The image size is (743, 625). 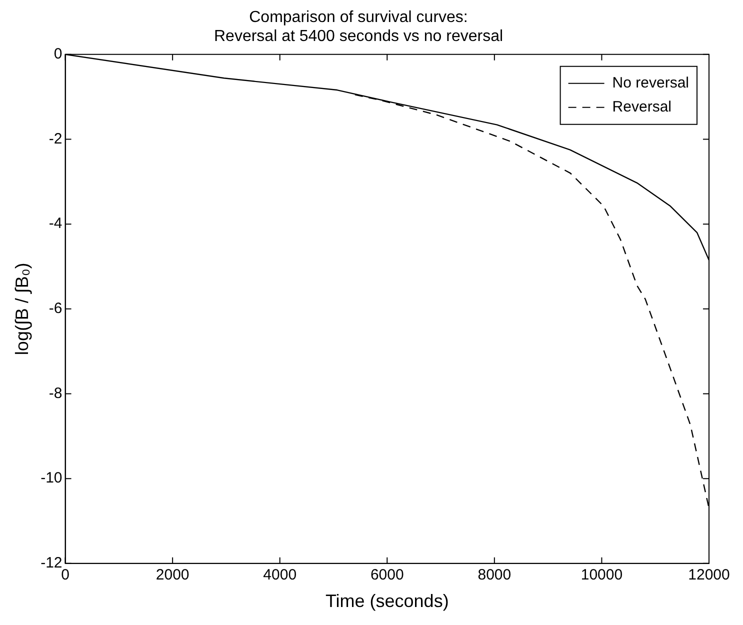 I want to click on y-tick-label: -4, so click(x=55, y=223).